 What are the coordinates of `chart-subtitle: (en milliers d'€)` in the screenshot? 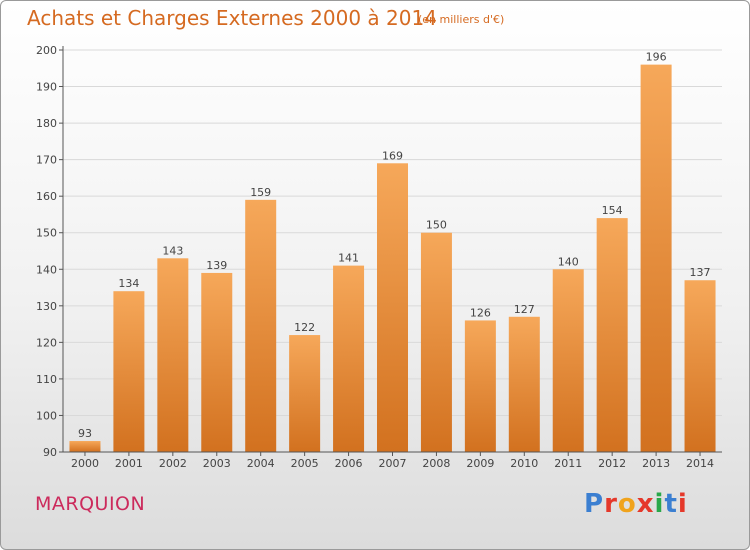 It's located at (461, 19).